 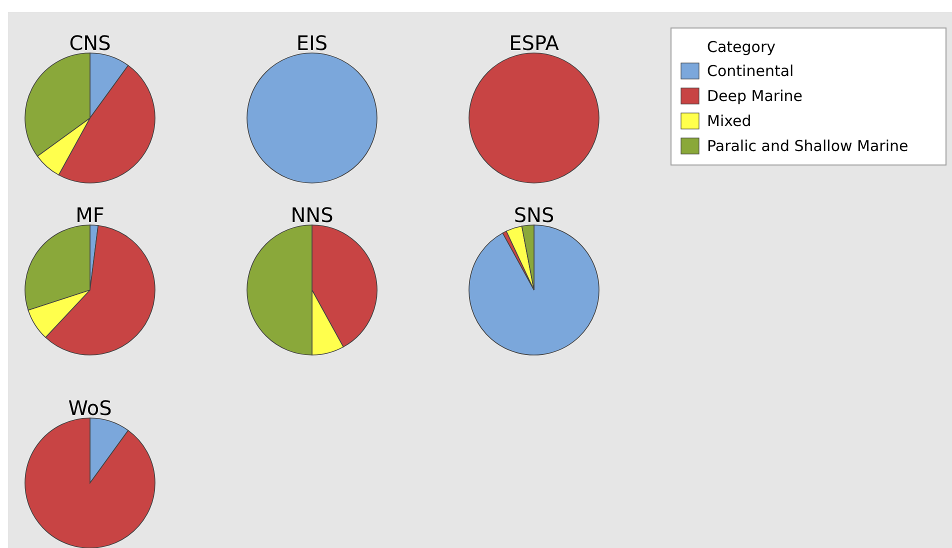 I want to click on slice-label: EIS, so click(x=312, y=43).